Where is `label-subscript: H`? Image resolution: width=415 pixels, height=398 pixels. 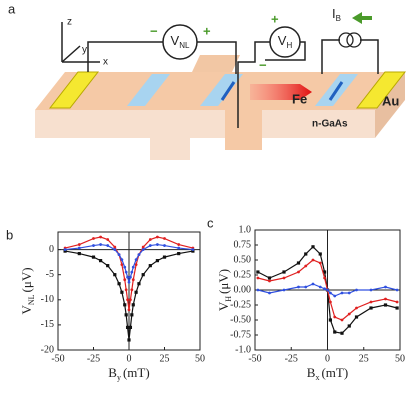 label-subscript: H is located at coordinates (228, 299).